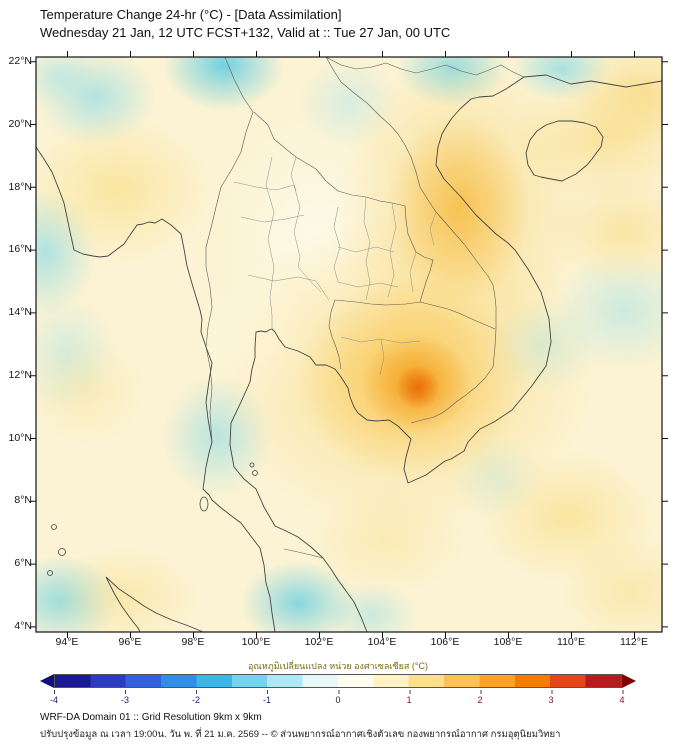 This screenshot has width=676, height=756. What do you see at coordinates (154, 604) in the screenshot?
I see `sumatra-coast-path` at bounding box center [154, 604].